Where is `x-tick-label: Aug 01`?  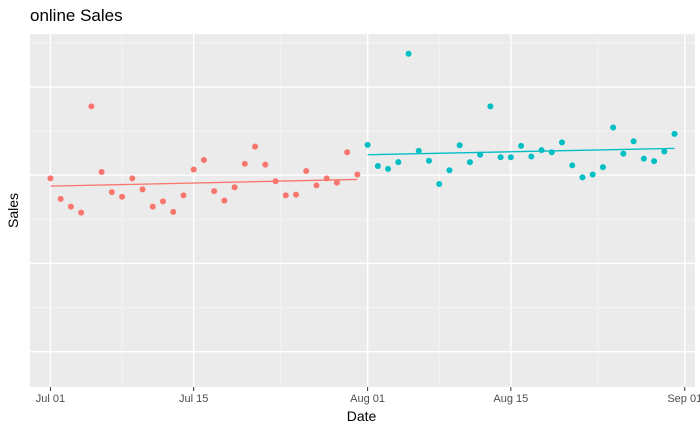
x-tick-label: Aug 01 is located at coordinates (367, 399).